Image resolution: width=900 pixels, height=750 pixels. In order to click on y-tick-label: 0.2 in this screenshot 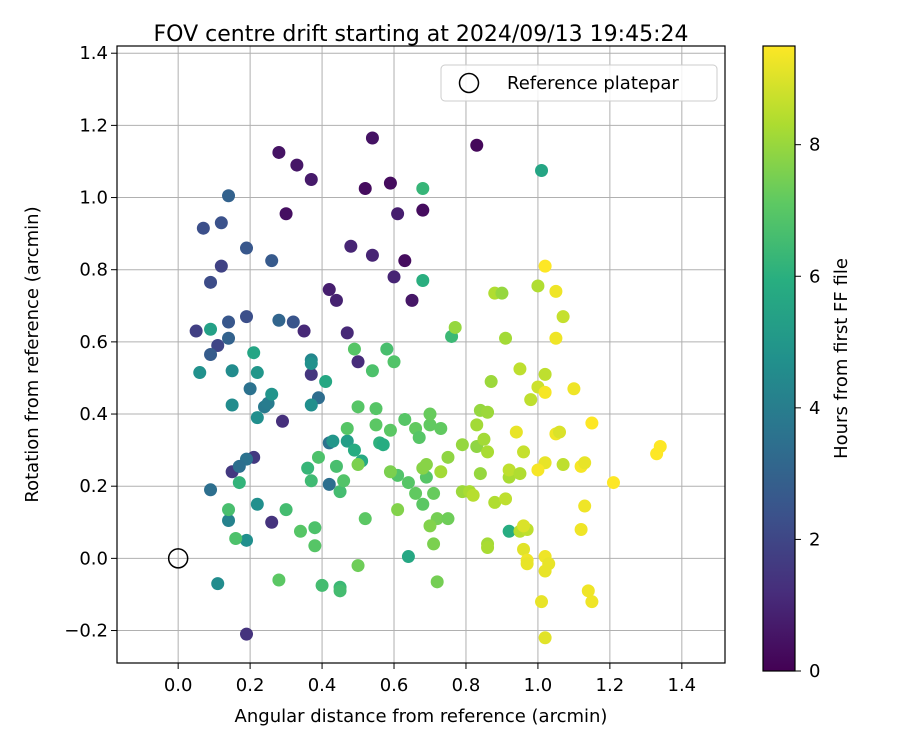, I will do `click(93, 486)`.